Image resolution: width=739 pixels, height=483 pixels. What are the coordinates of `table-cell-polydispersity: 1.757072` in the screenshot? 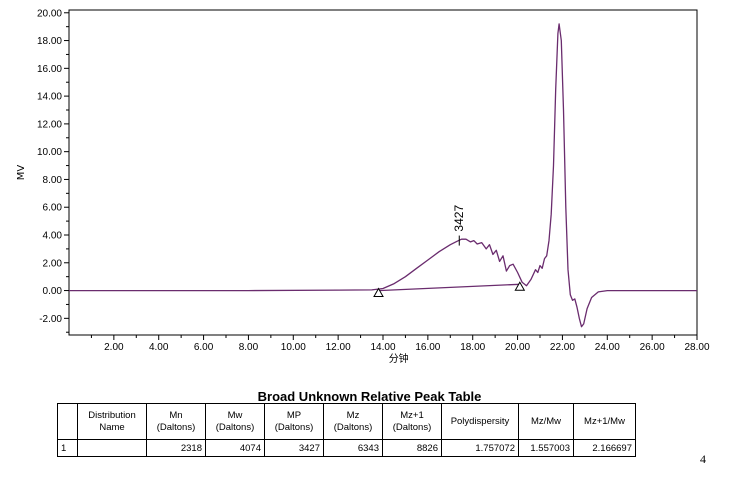 It's located at (480, 448).